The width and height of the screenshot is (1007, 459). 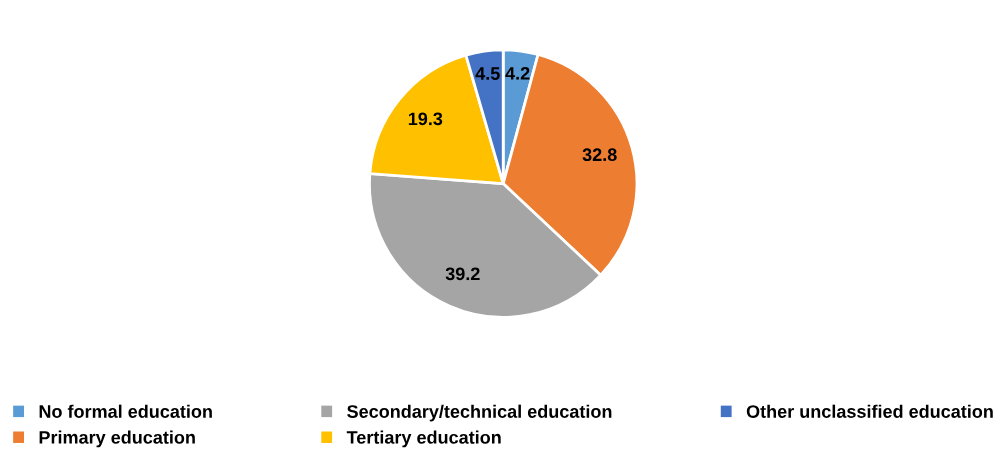 I want to click on legend-label: Tertiary education, so click(x=423, y=439).